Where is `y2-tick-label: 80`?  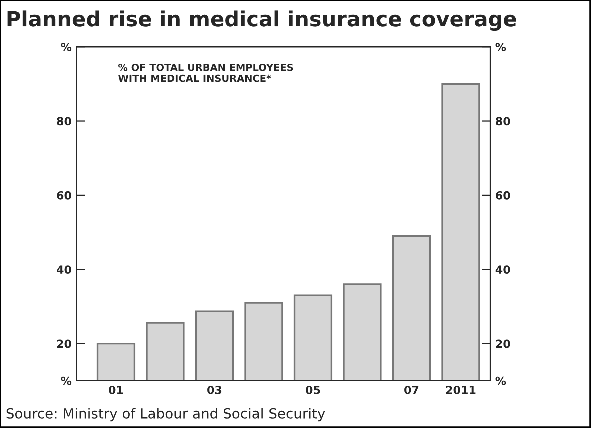 y2-tick-label: 80 is located at coordinates (503, 121).